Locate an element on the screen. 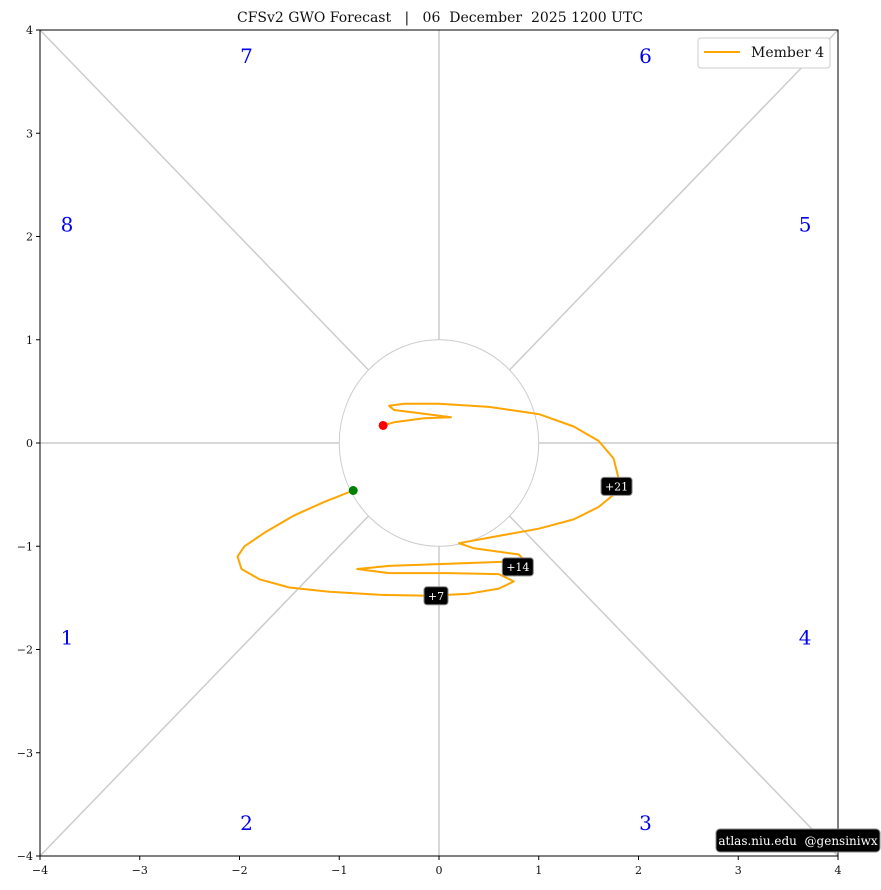  credit-box is located at coordinates (798, 840).